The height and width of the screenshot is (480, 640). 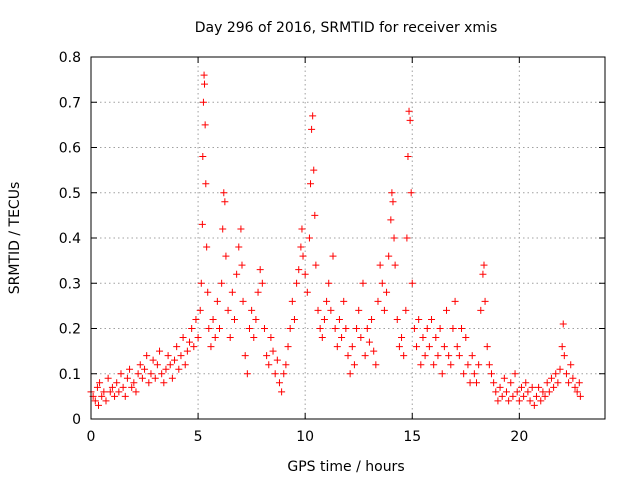 I want to click on y-tick-label: 0.6, so click(x=70, y=149).